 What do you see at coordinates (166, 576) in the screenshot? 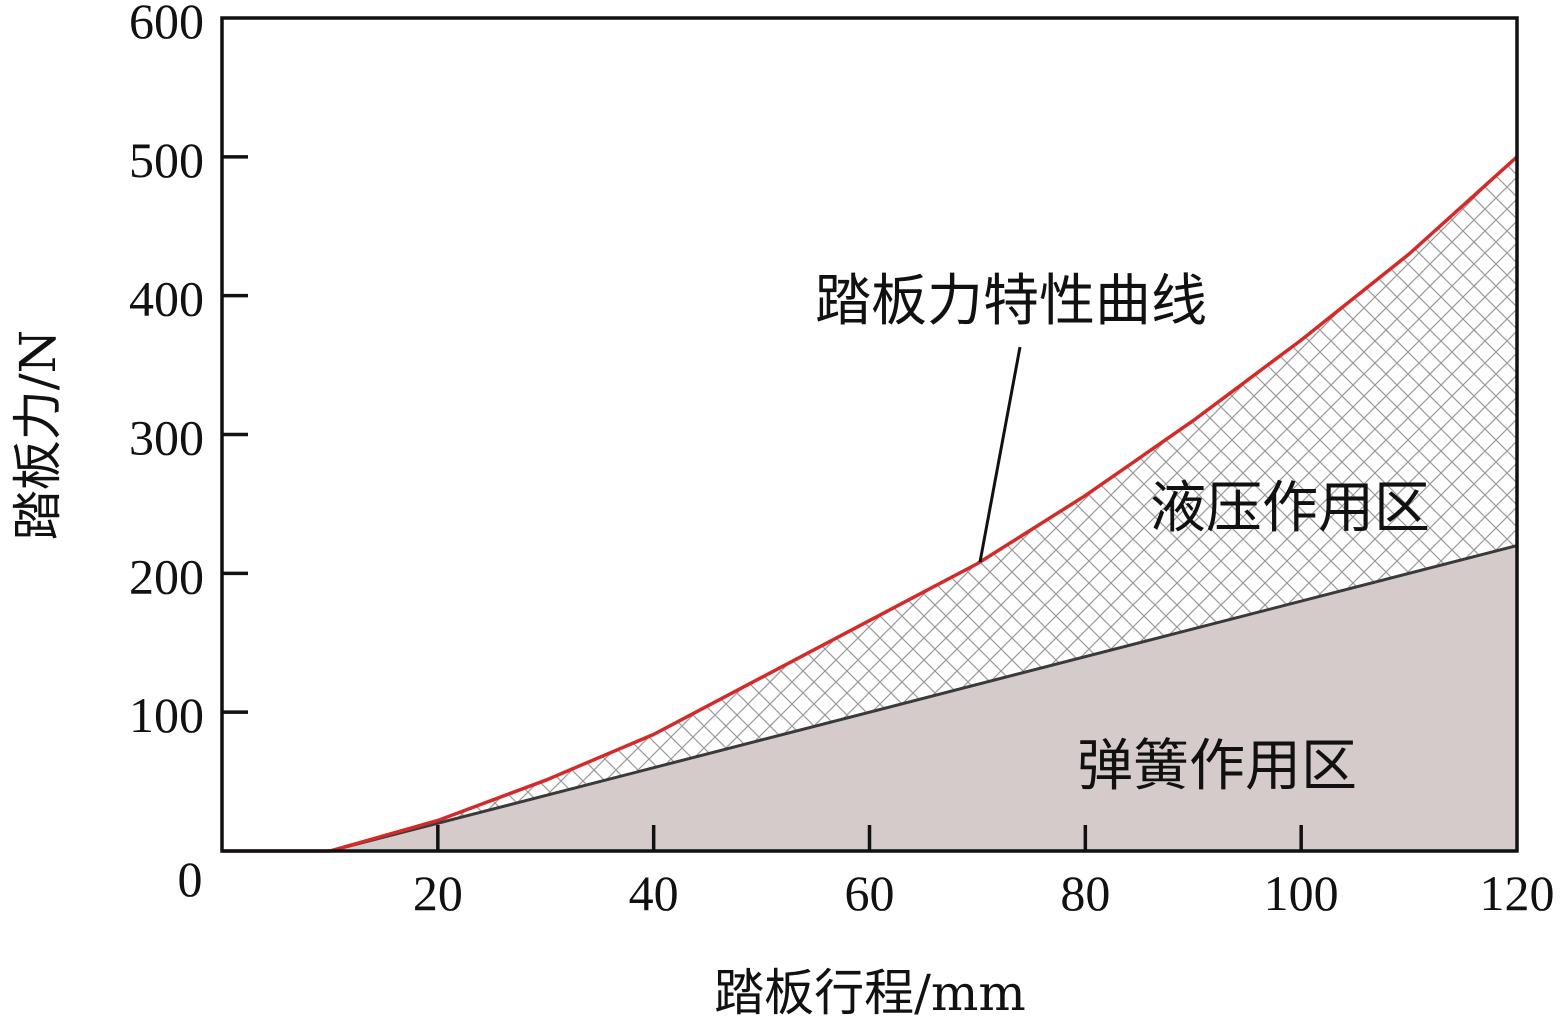
I see `y-tick-label: 200` at bounding box center [166, 576].